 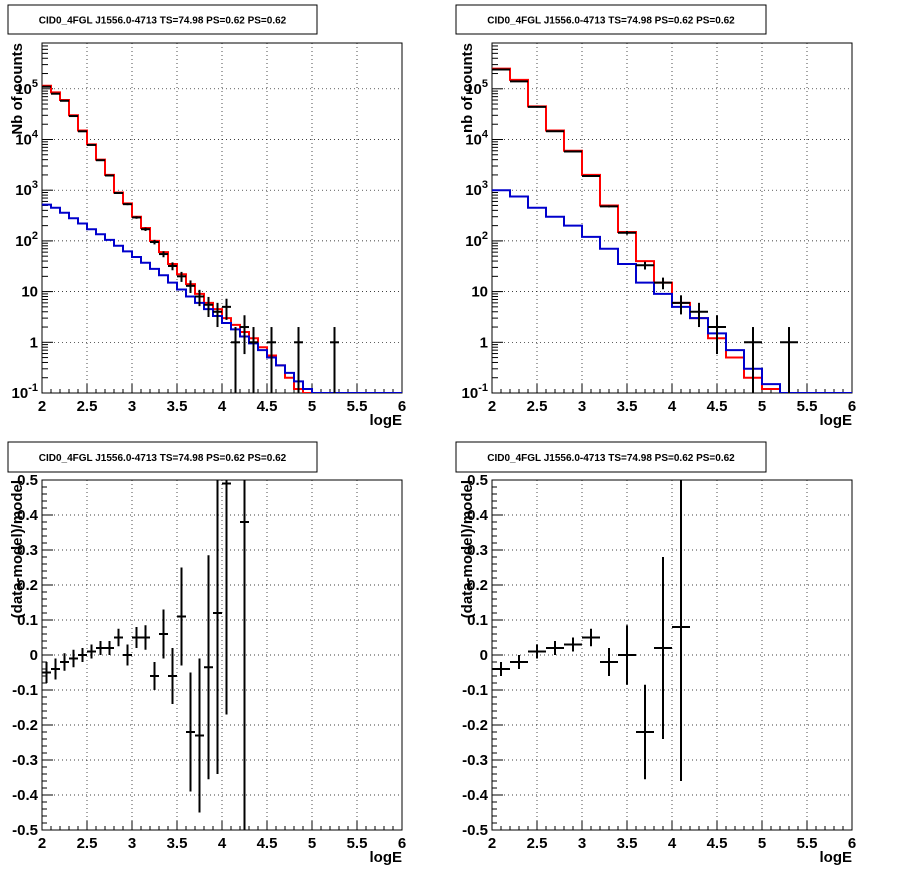 What do you see at coordinates (475, 690) in the screenshot?
I see `y-tick-label: -0.1` at bounding box center [475, 690].